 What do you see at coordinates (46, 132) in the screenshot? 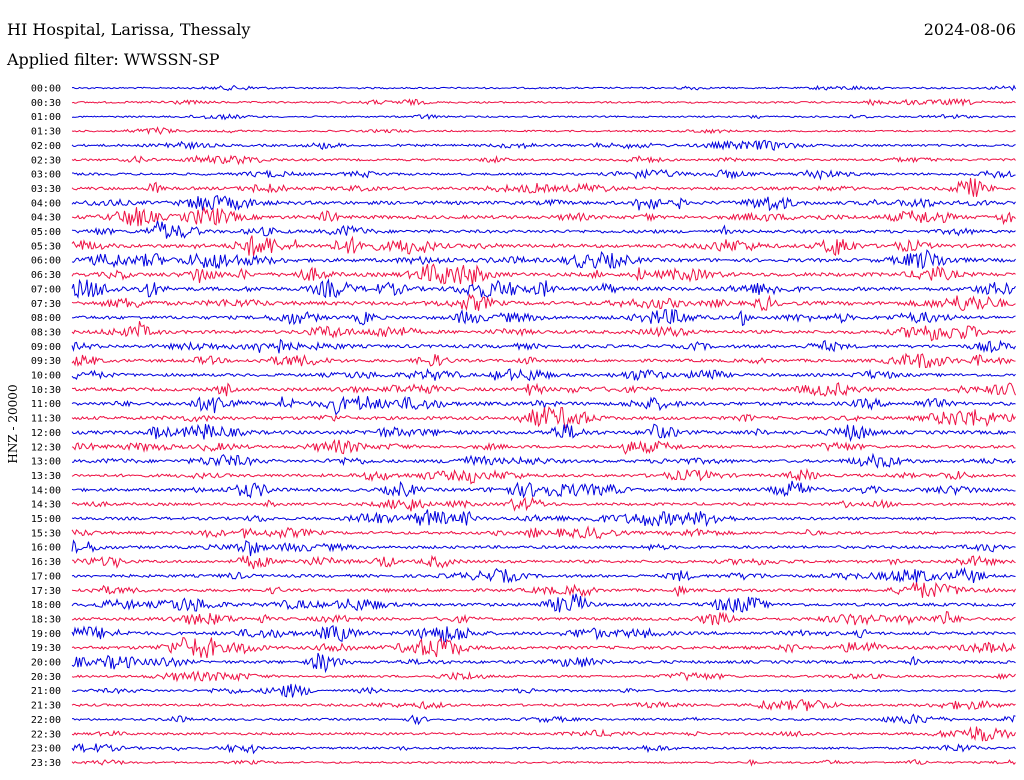
I see `row-time-label: 01:30` at bounding box center [46, 132].